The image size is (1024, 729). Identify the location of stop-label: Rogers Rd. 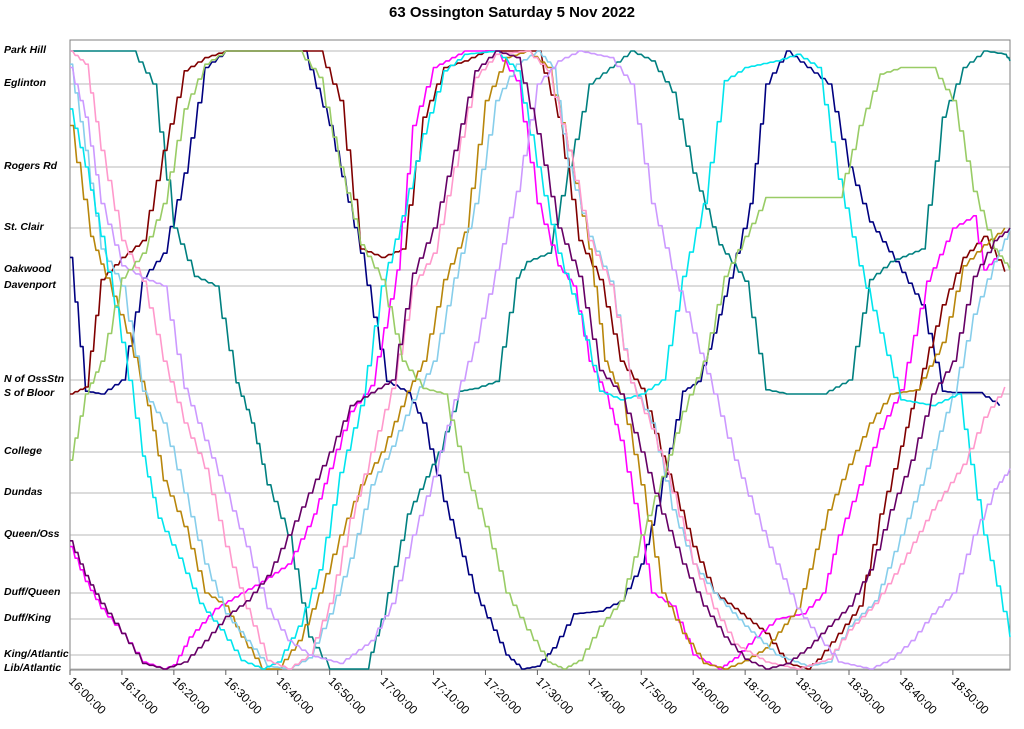
(31, 166).